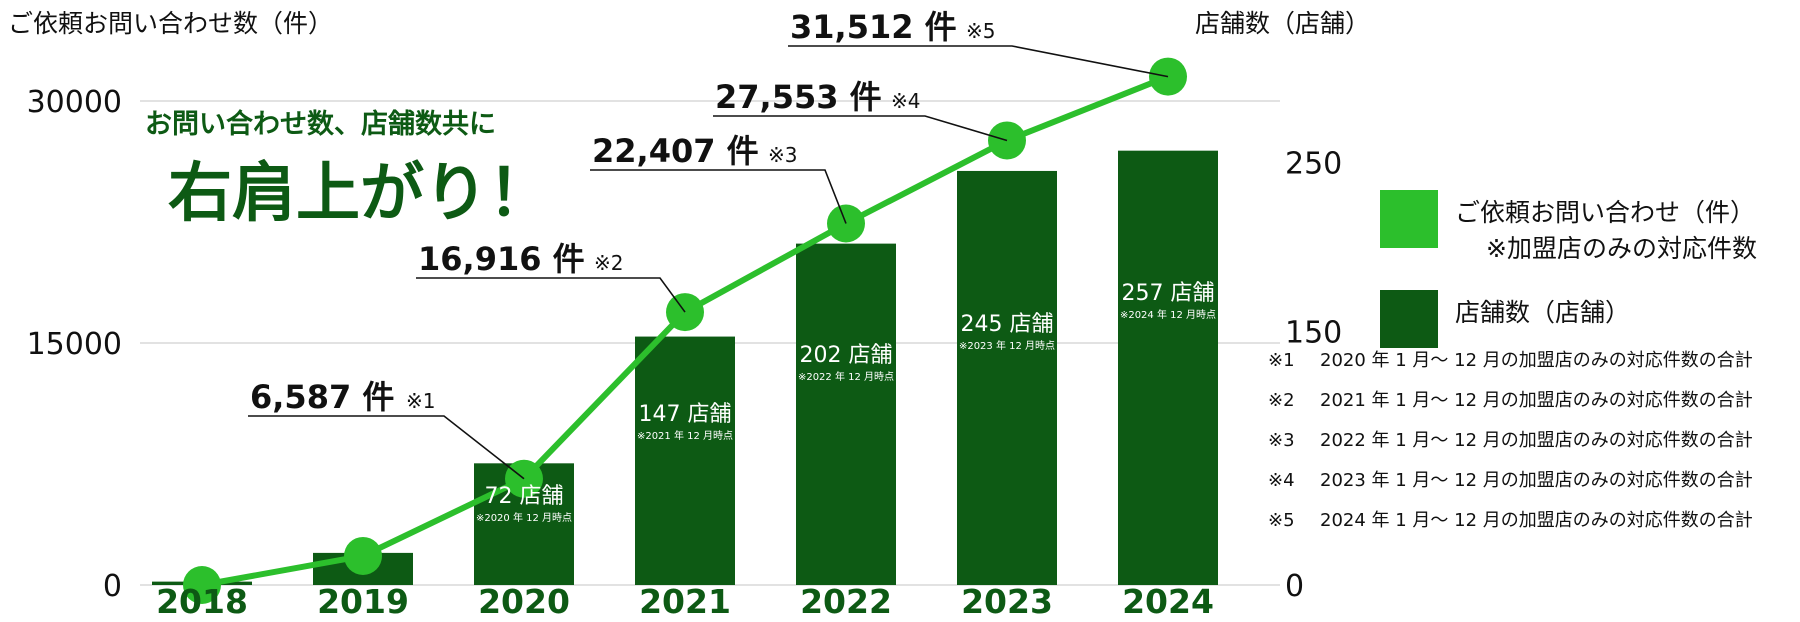  What do you see at coordinates (846, 414) in the screenshot?
I see `bar-2022` at bounding box center [846, 414].